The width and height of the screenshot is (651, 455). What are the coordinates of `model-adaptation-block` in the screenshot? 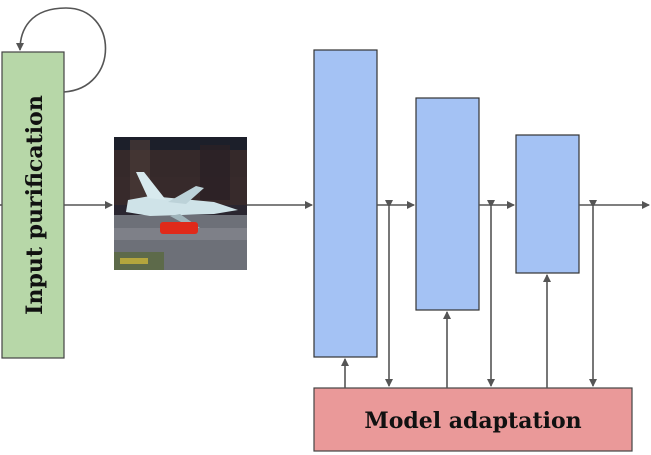 It's located at (473, 419).